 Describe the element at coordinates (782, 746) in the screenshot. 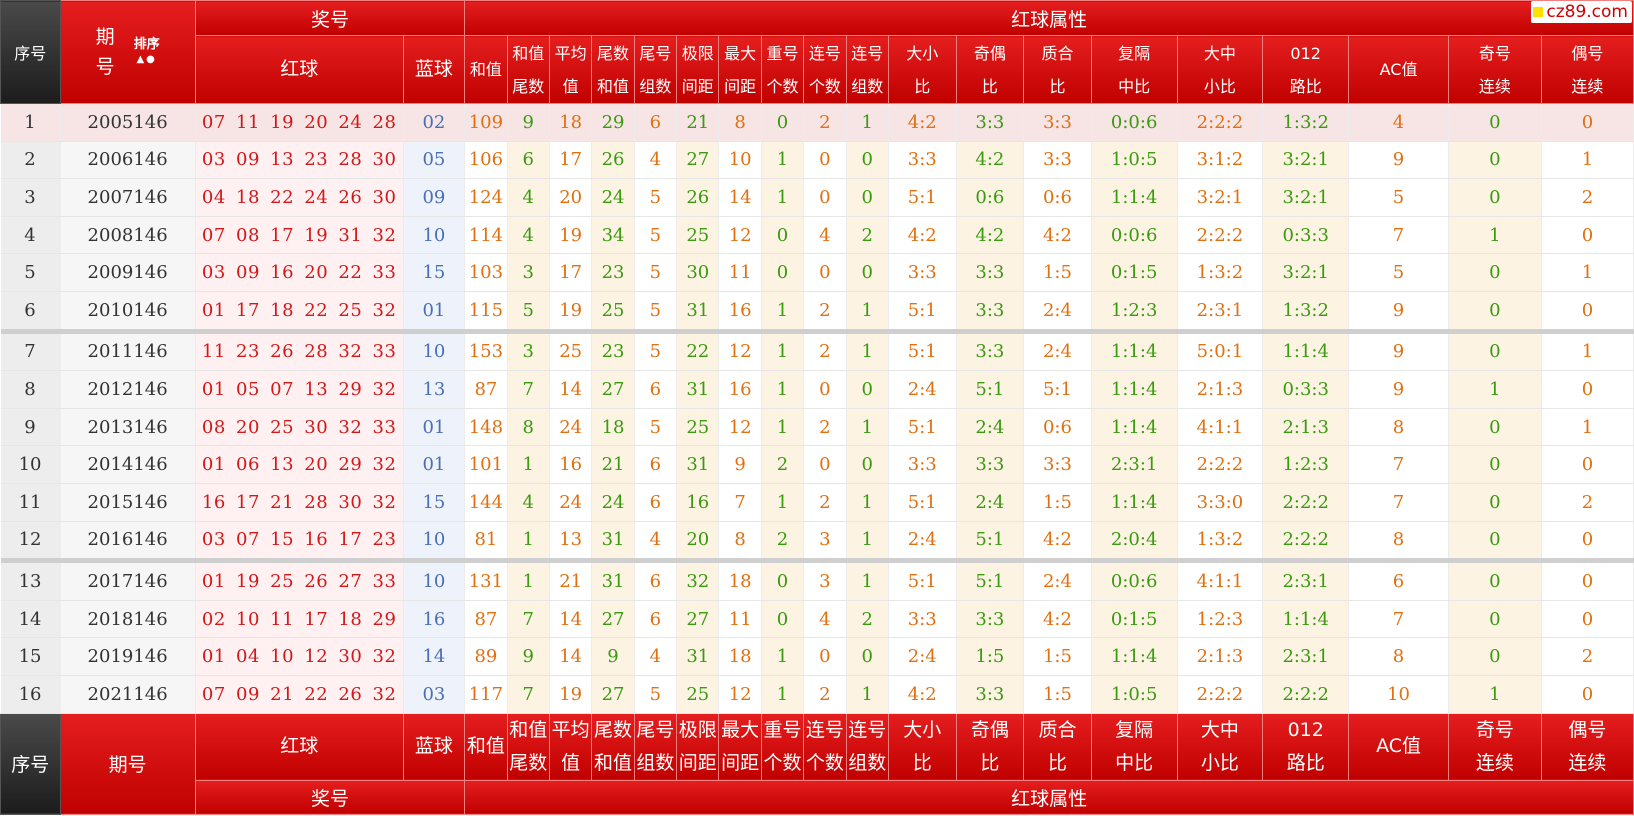

I see `footer-col-7: 重号 个数` at that location.